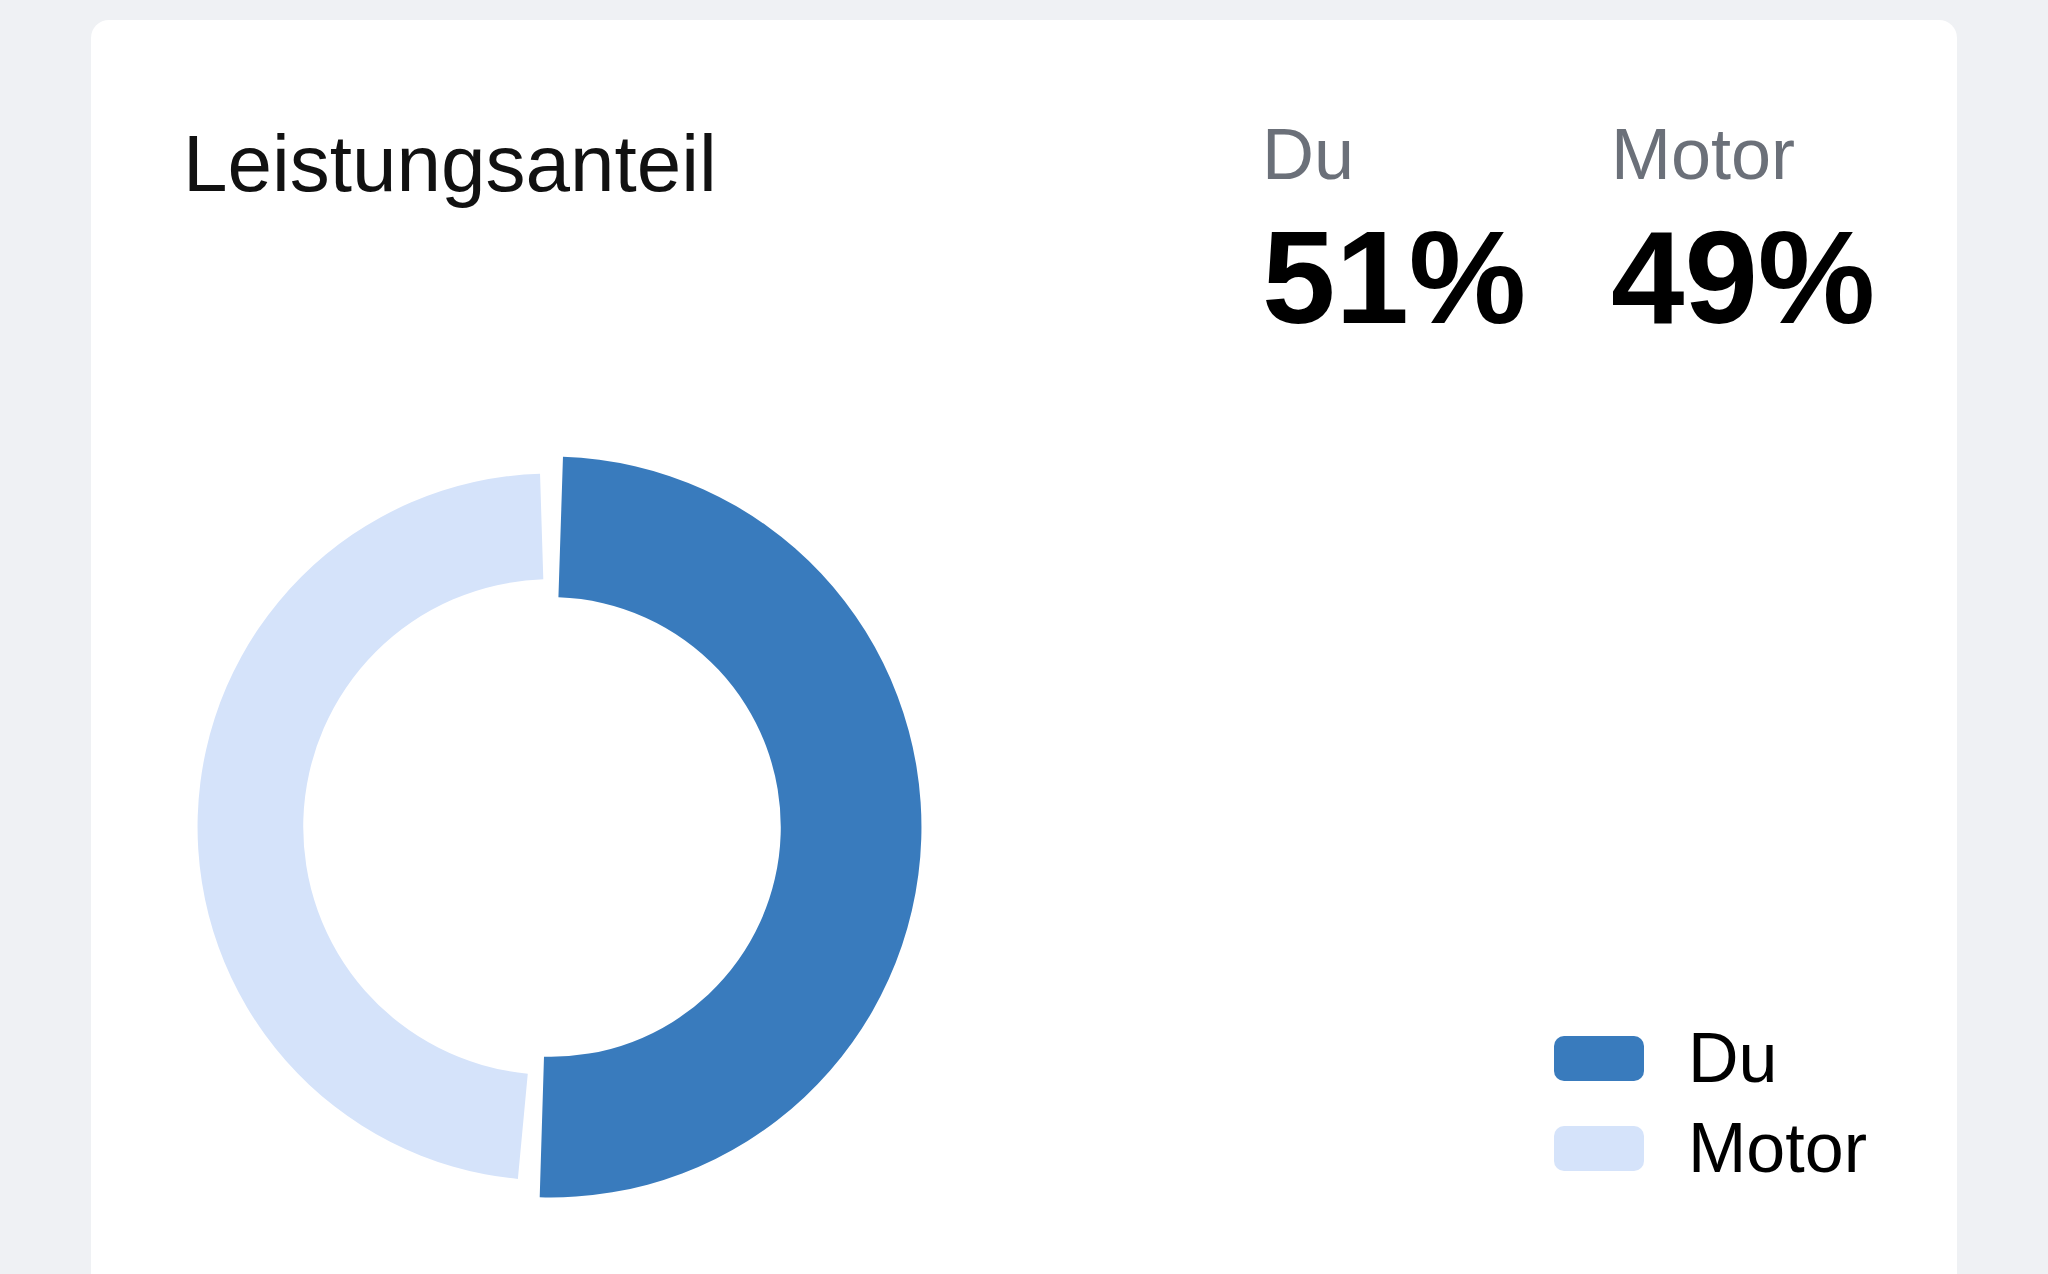 The image size is (2048, 1274). Describe the element at coordinates (1703, 154) in the screenshot. I see `text: Motor` at that location.